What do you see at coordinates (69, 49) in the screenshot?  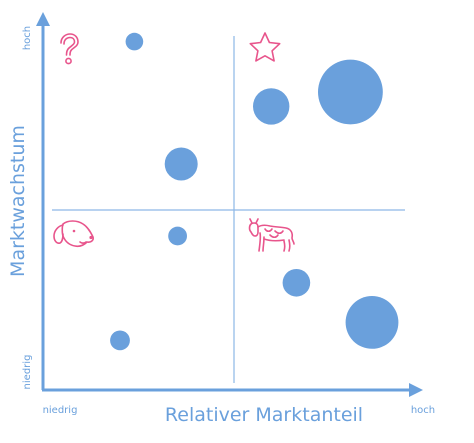 I see `question-mark-icon` at bounding box center [69, 49].